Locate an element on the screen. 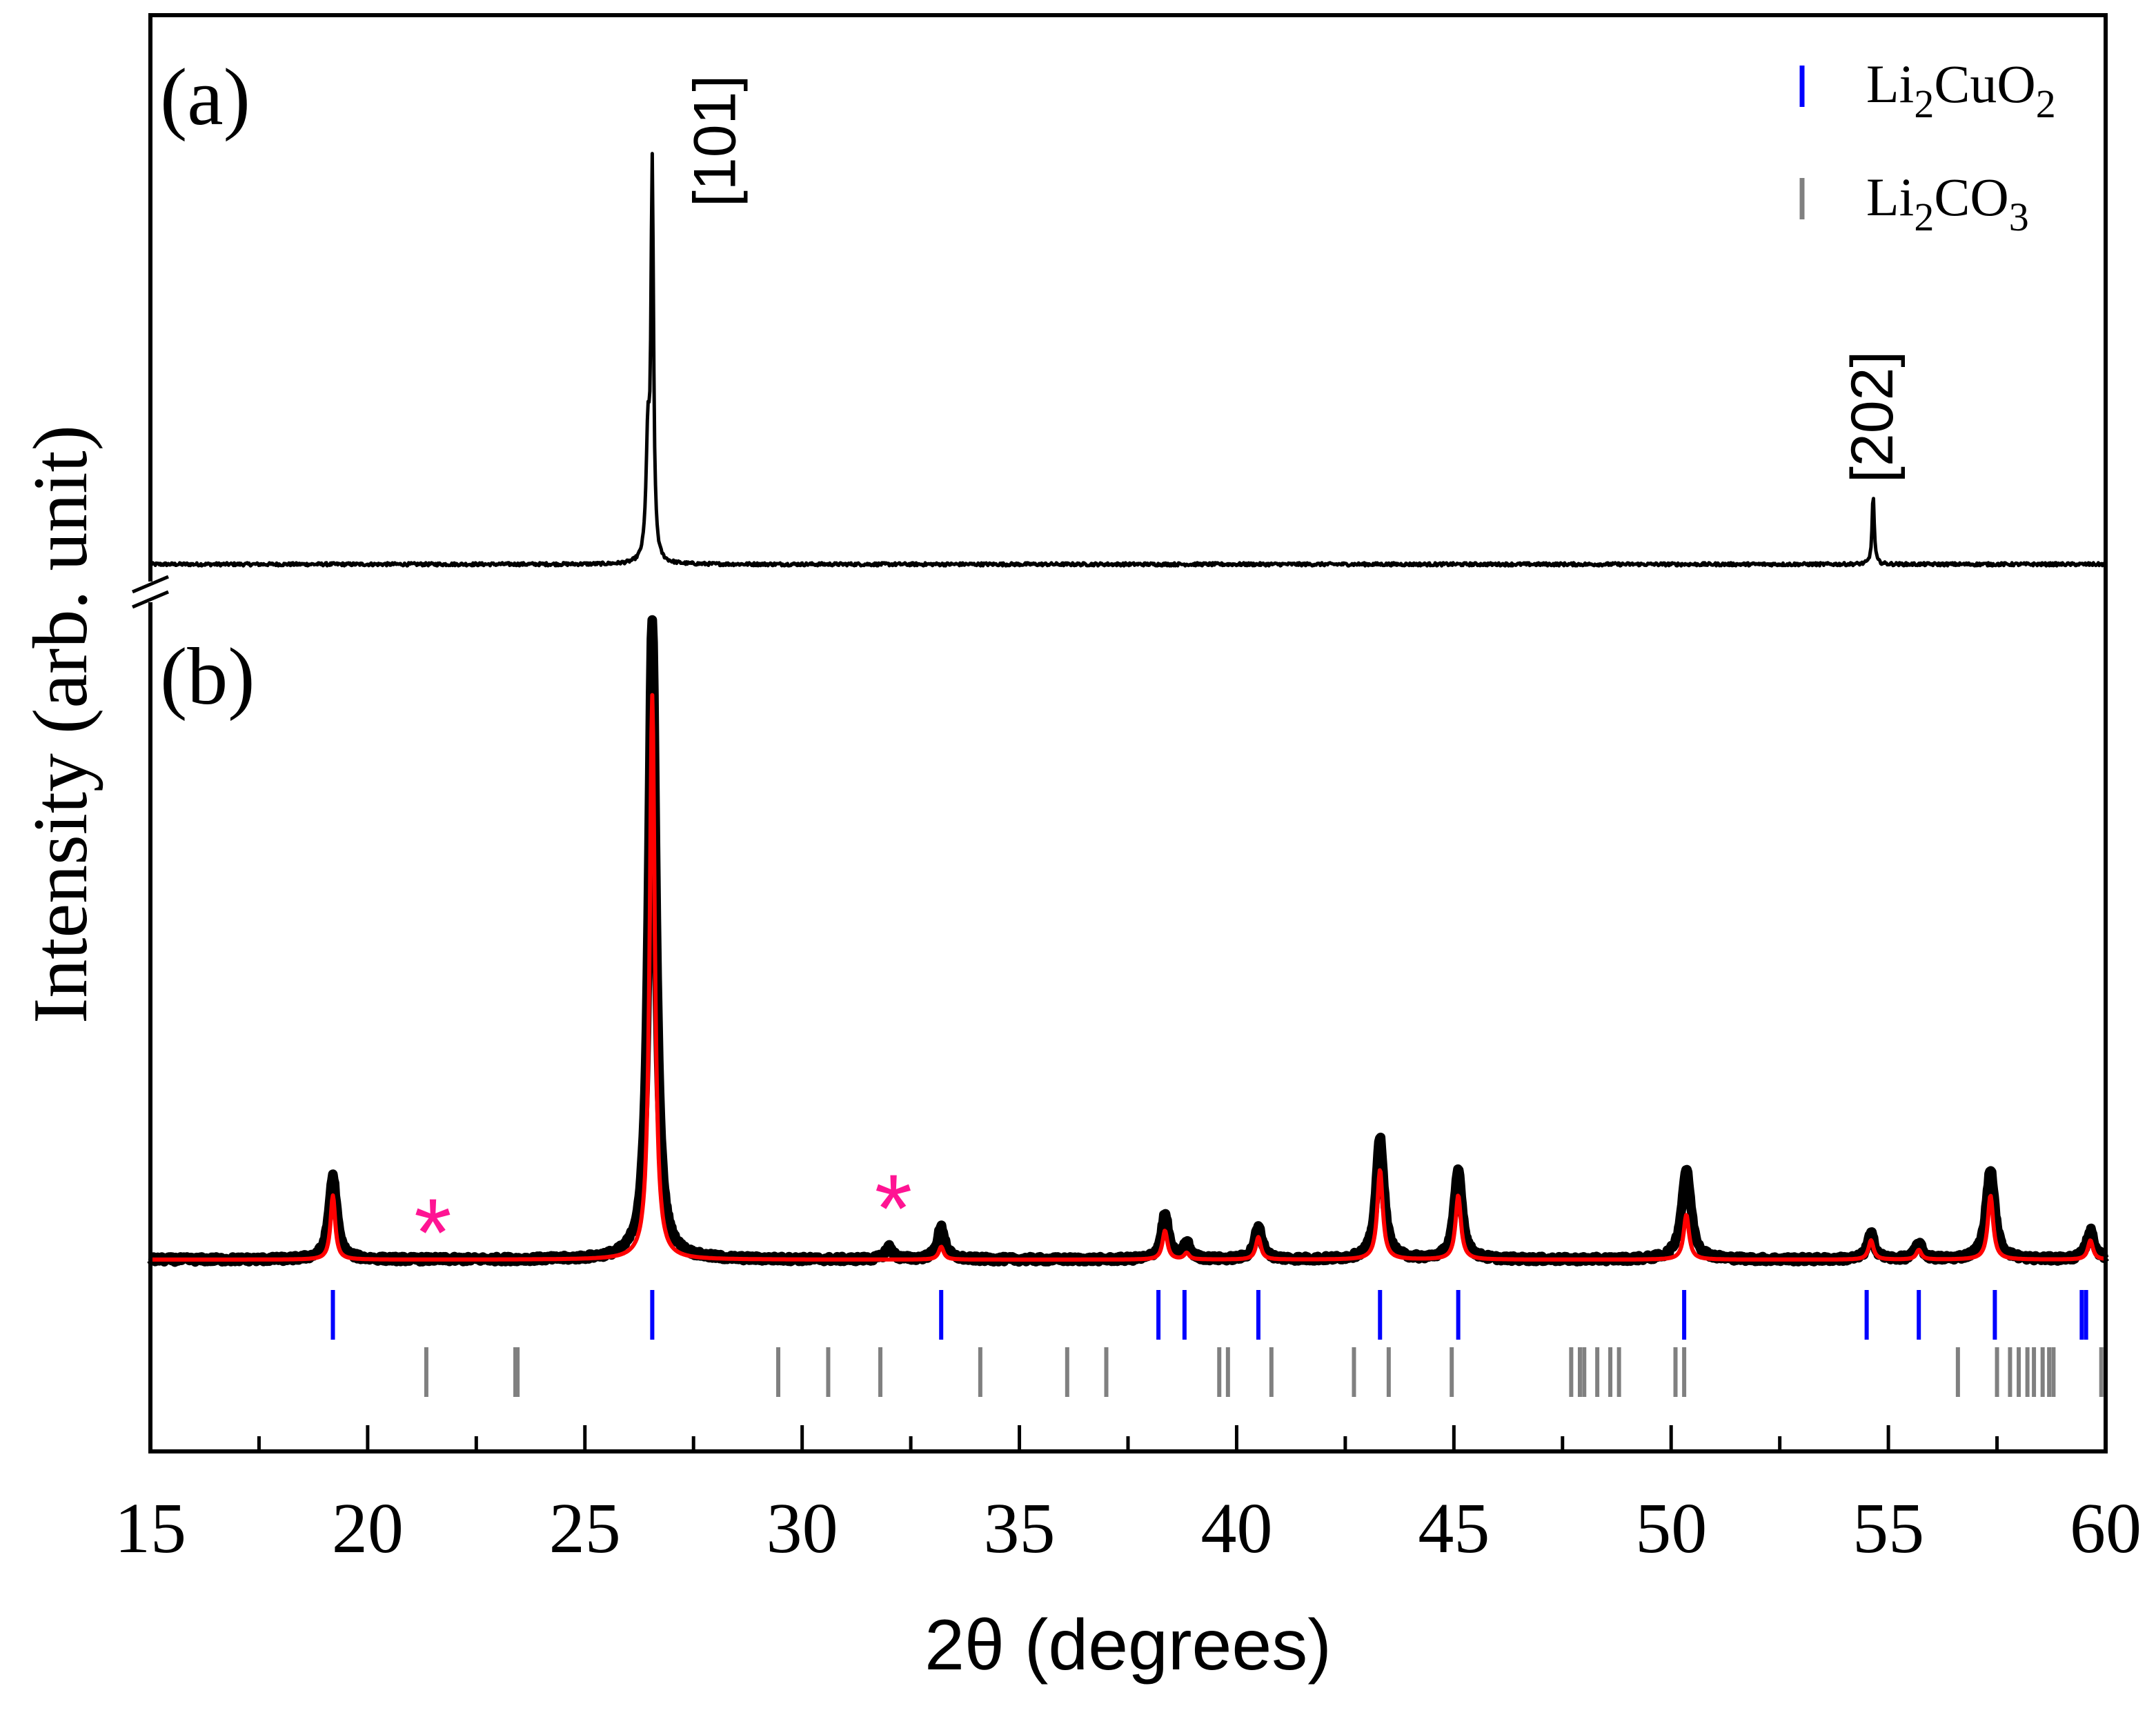 The width and height of the screenshot is (2156, 1717). x-tick-label-40: 40 is located at coordinates (1236, 1529).